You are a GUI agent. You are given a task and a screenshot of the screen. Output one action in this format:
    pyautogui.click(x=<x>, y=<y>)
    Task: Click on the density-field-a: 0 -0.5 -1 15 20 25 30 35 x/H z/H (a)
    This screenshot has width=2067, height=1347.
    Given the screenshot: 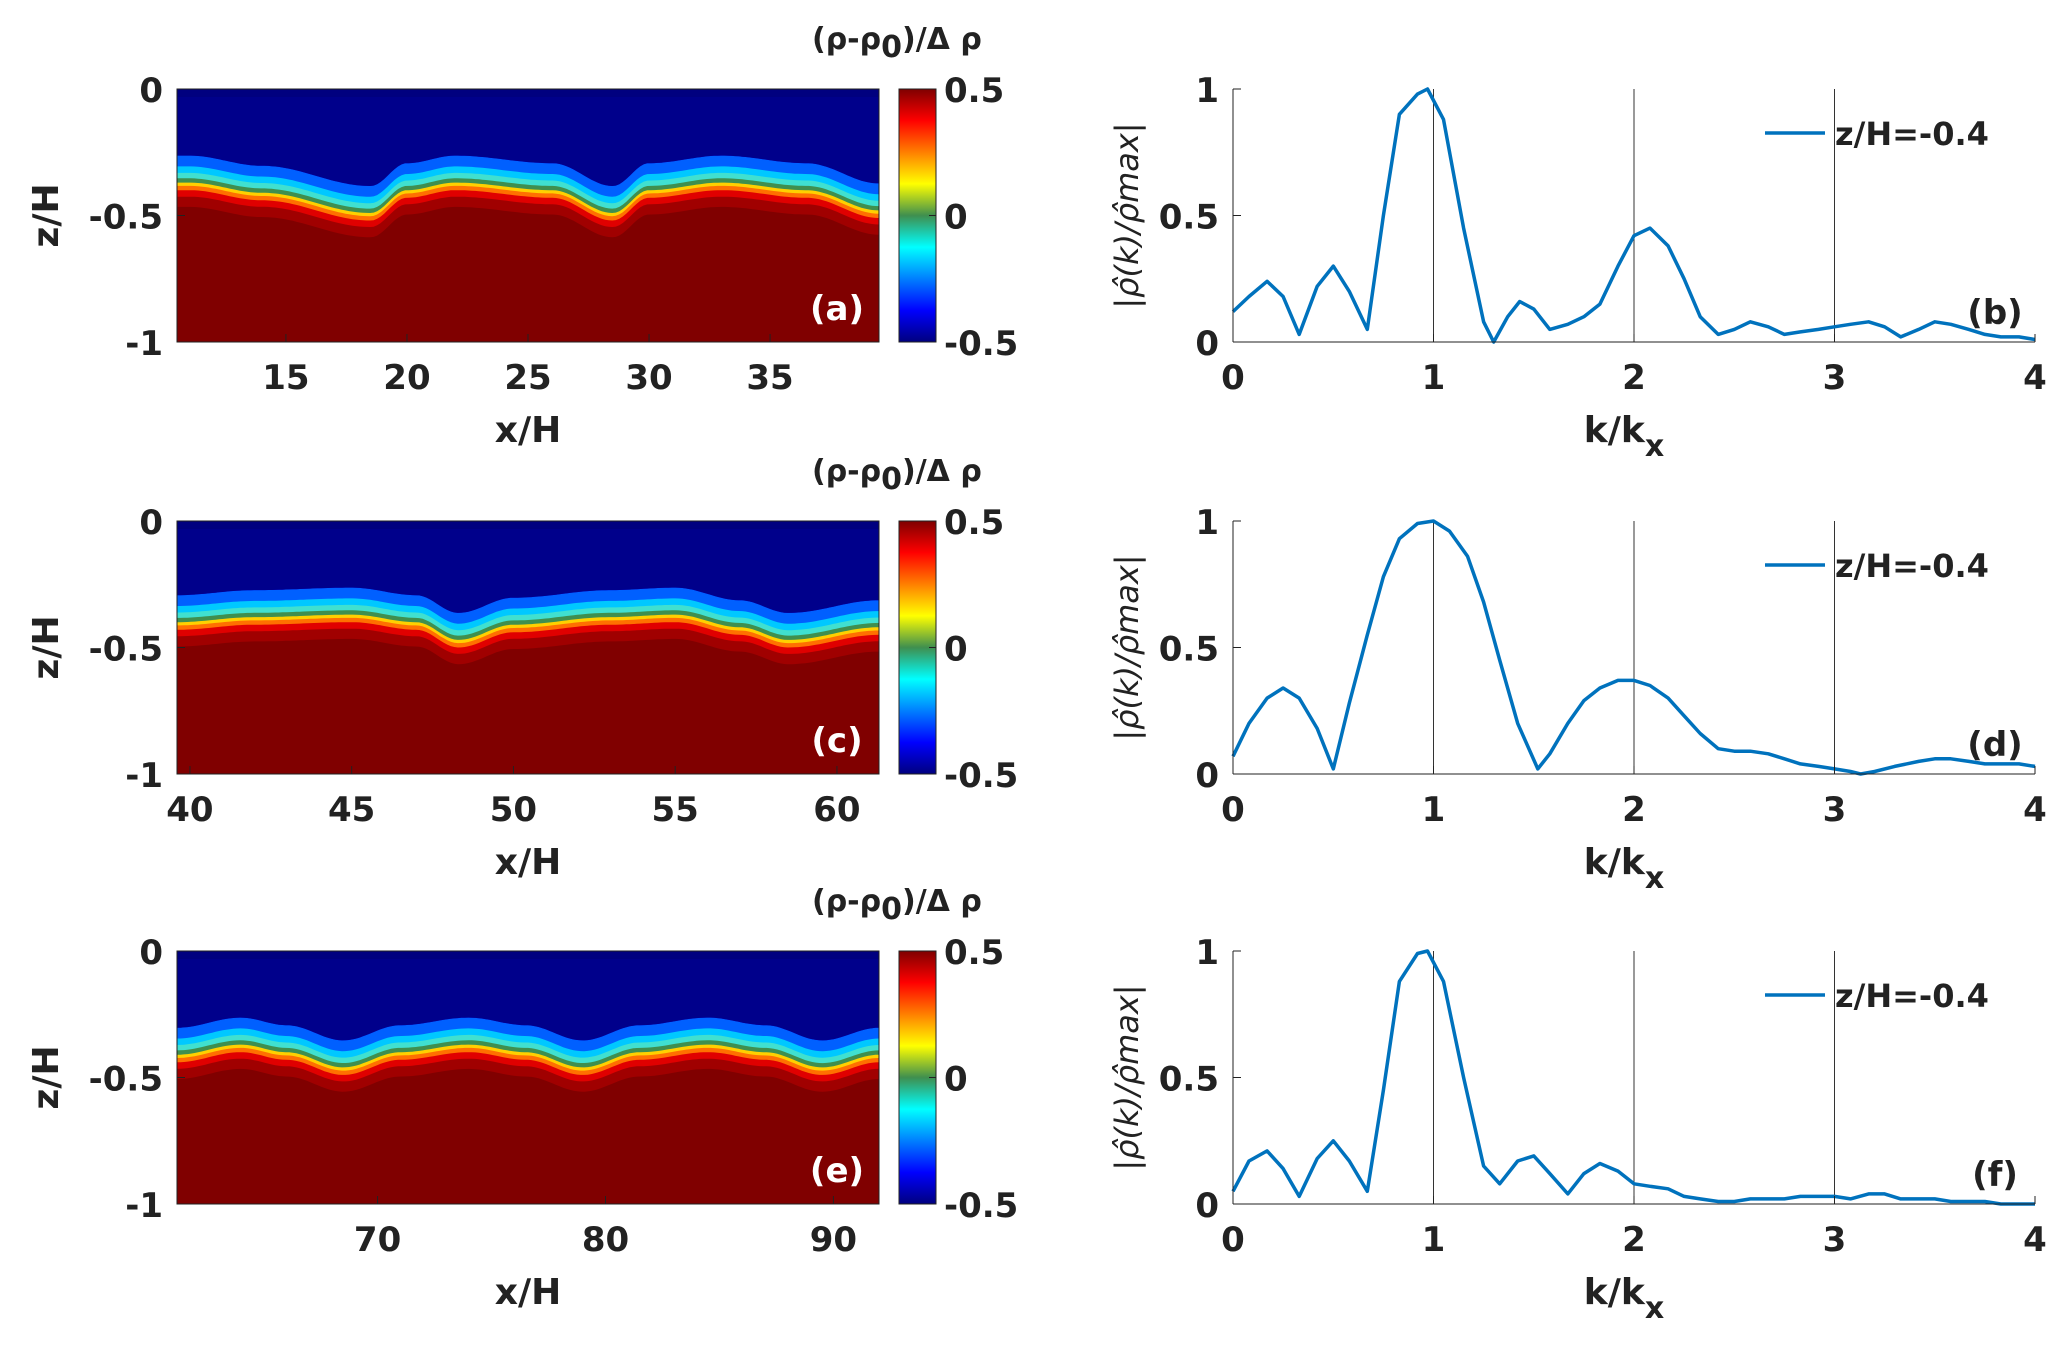 What is the action you would take?
    pyautogui.click(x=453, y=261)
    